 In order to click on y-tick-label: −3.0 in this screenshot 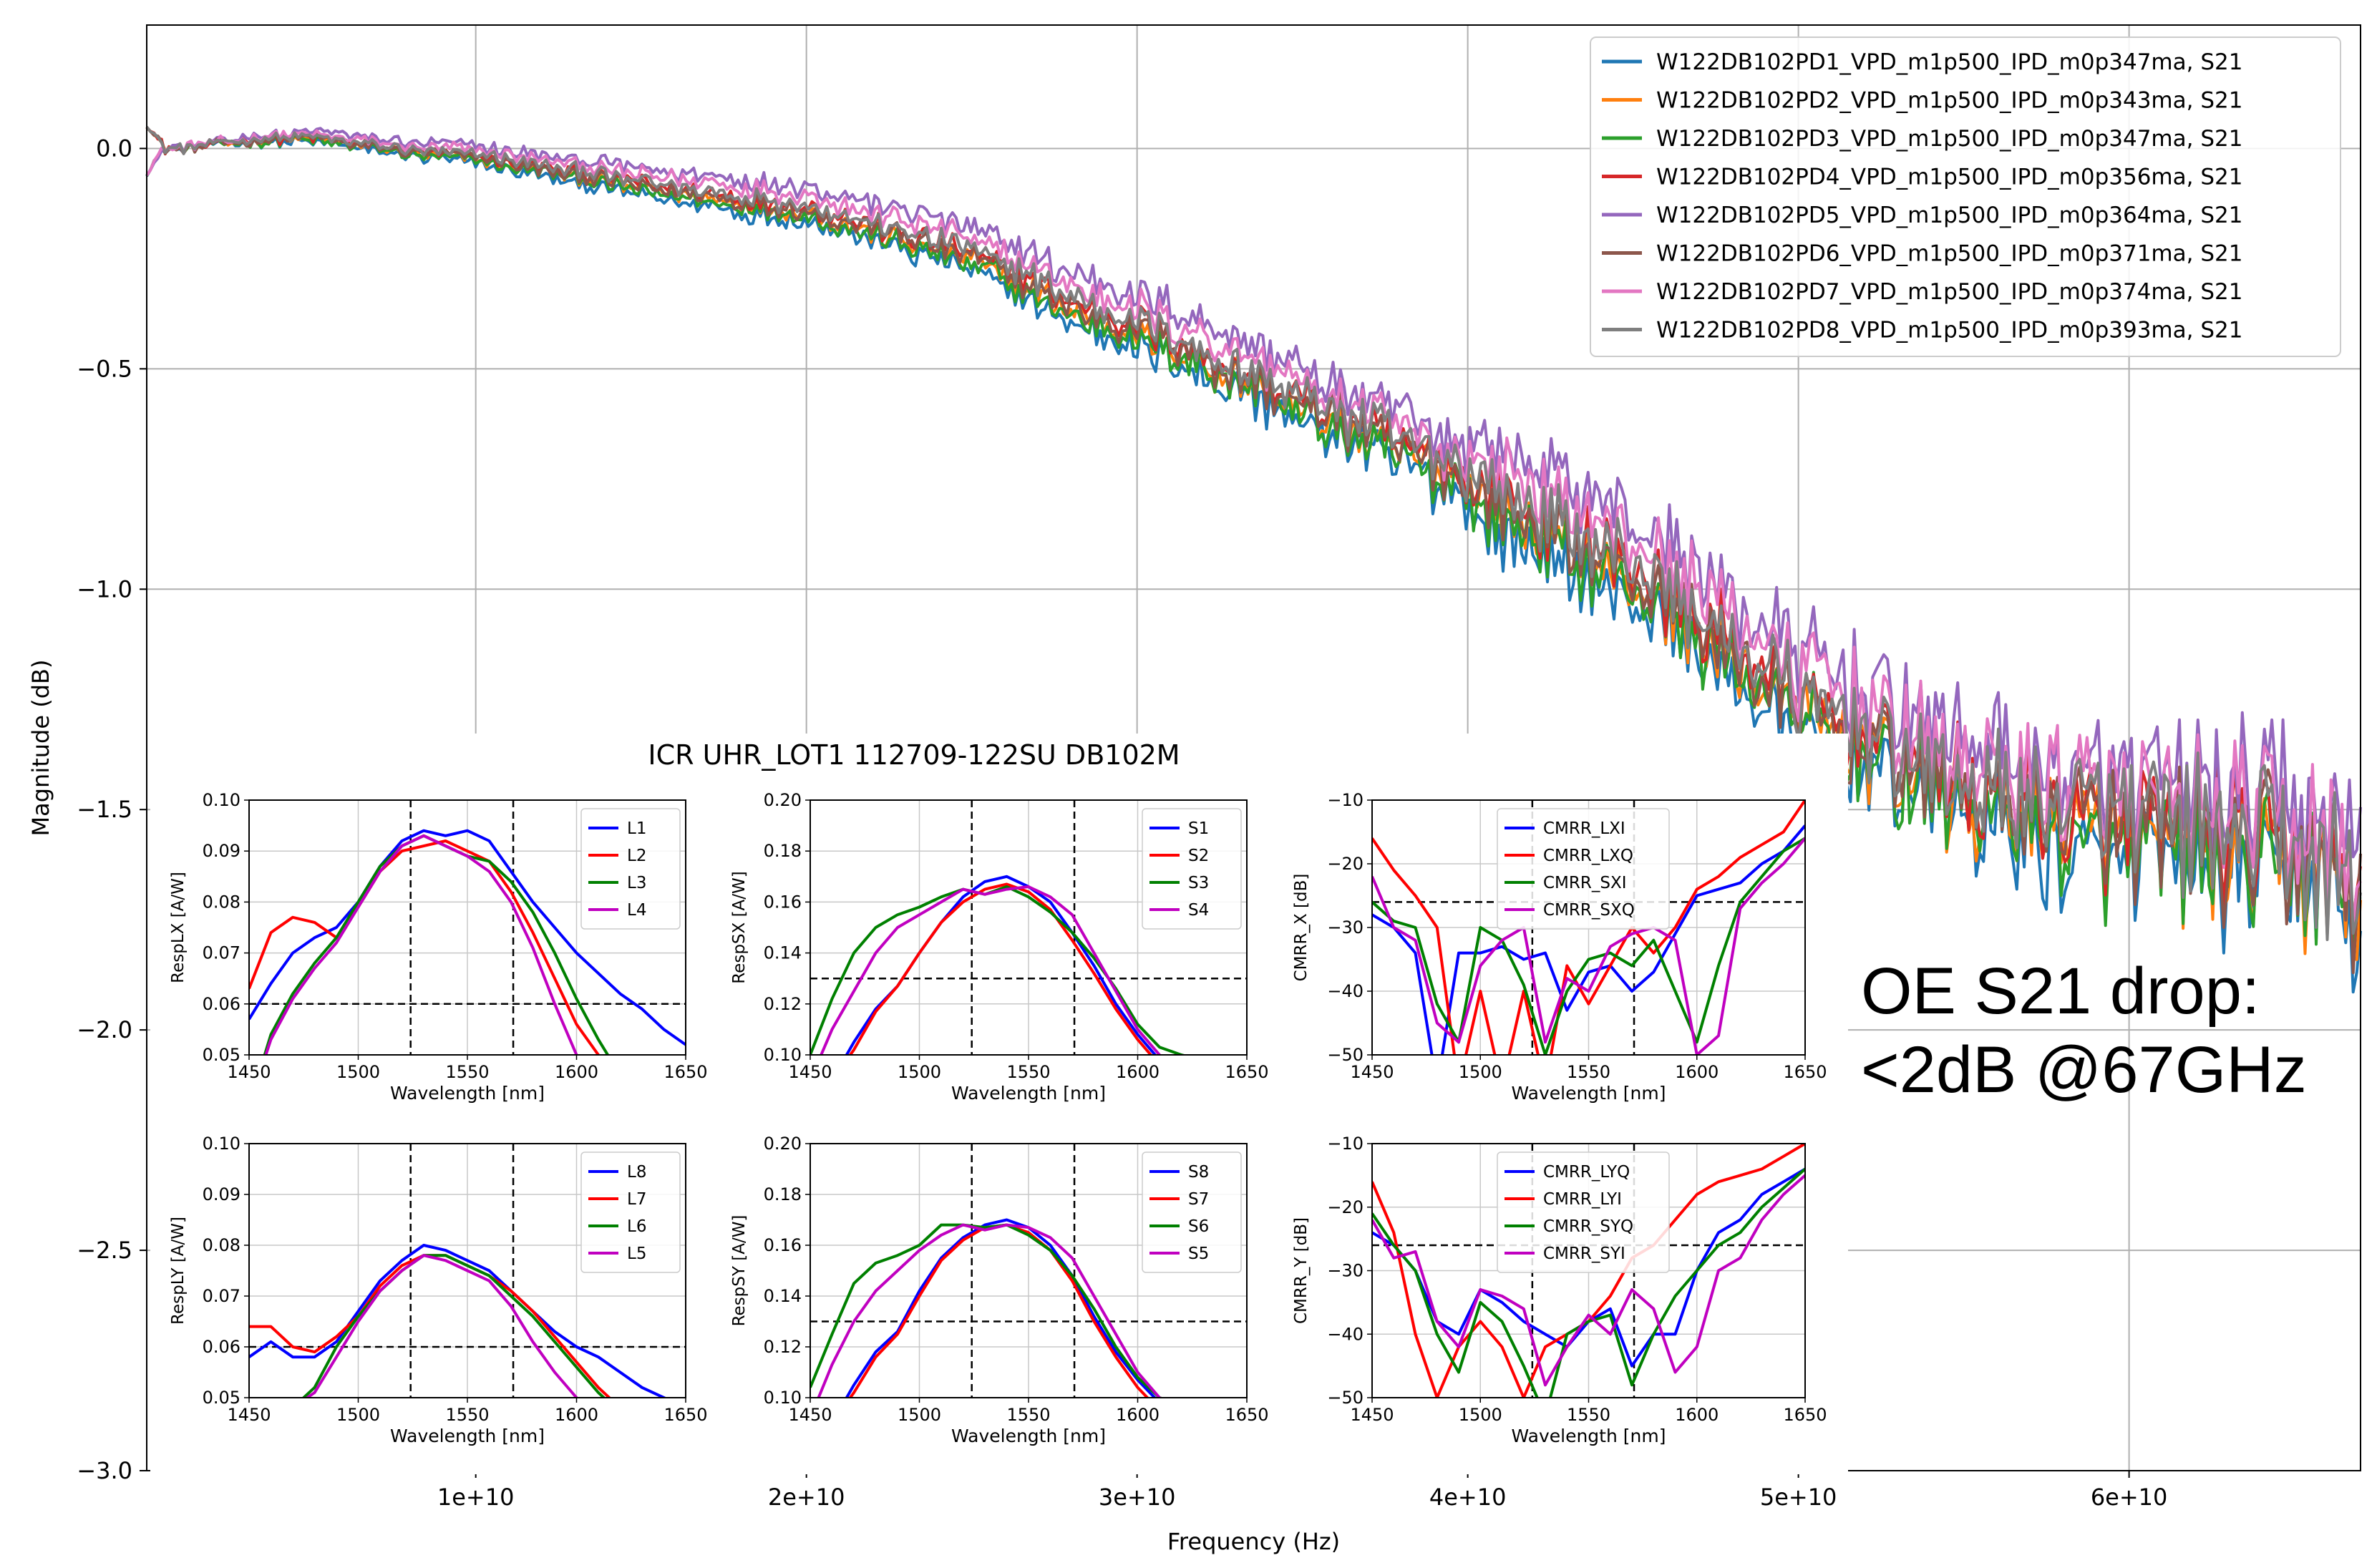, I will do `click(104, 1470)`.